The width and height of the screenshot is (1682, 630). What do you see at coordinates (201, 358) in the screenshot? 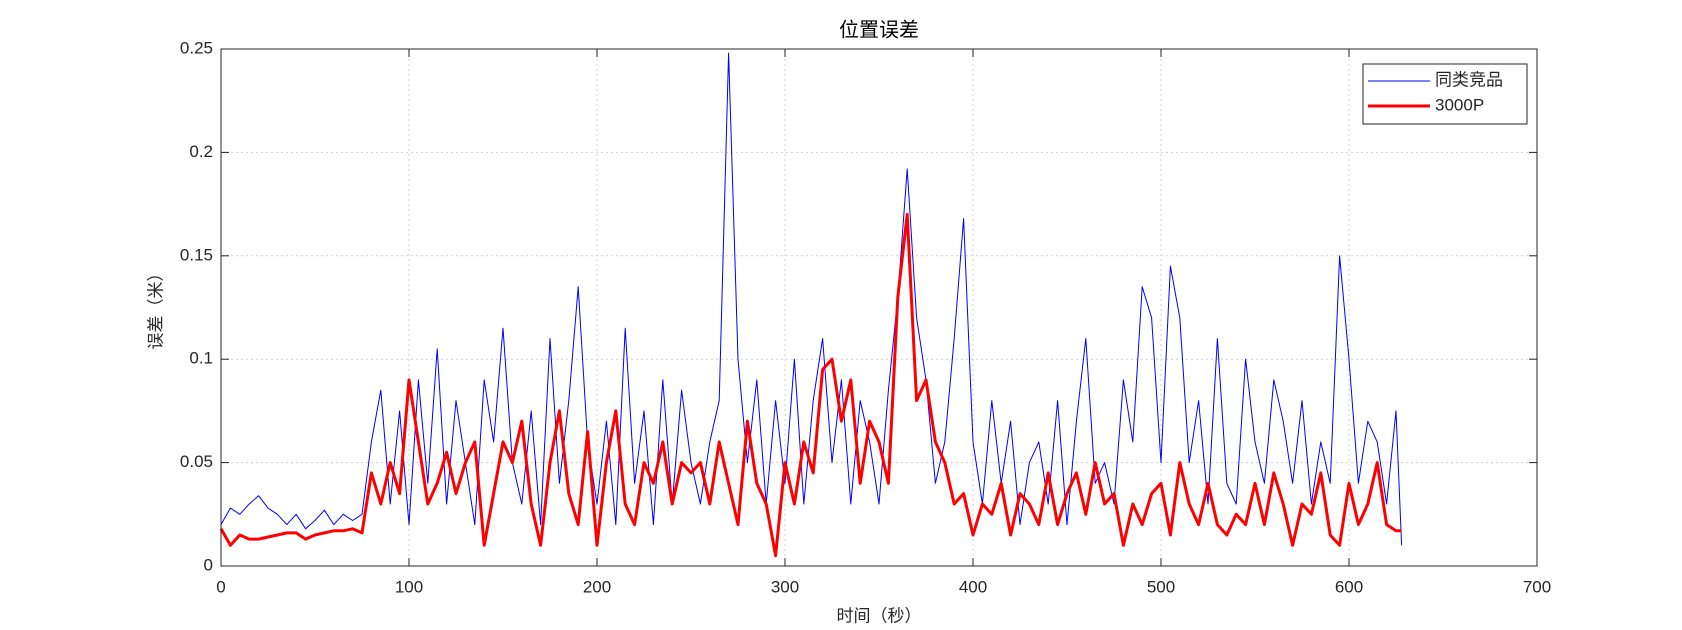
I see `y-tick-label: 0.1` at bounding box center [201, 358].